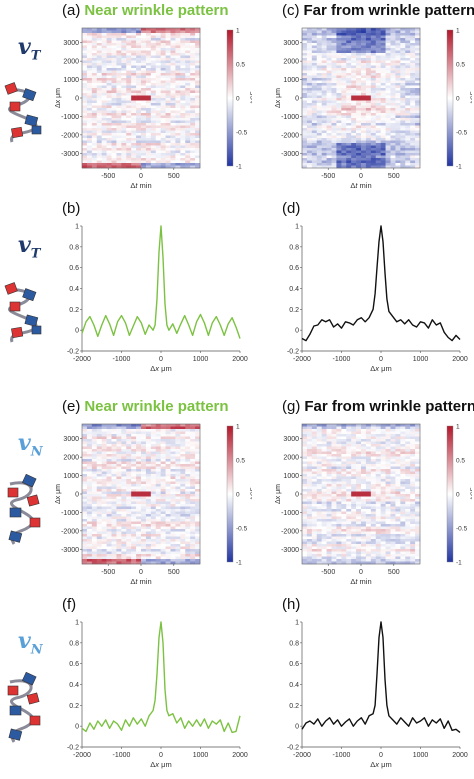 The image size is (474, 779). I want to click on symbol-vn-fourth-sub: N, so click(37, 649).